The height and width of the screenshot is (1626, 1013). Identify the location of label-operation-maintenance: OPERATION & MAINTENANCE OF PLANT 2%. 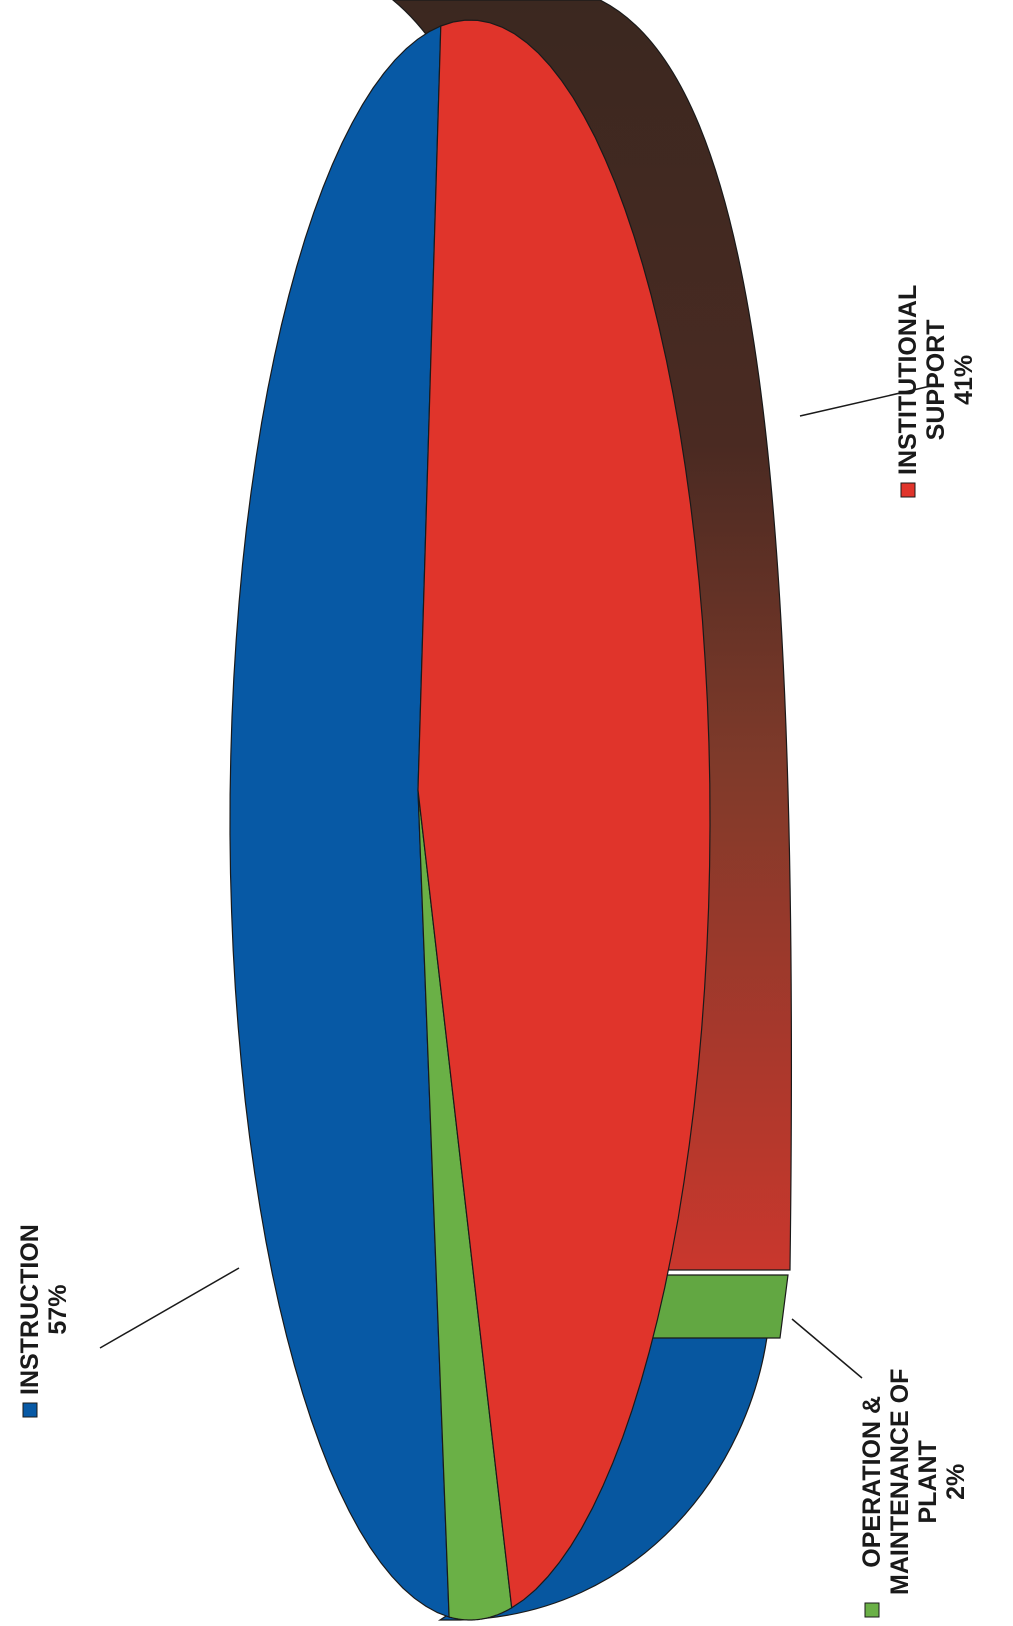
(914, 1493).